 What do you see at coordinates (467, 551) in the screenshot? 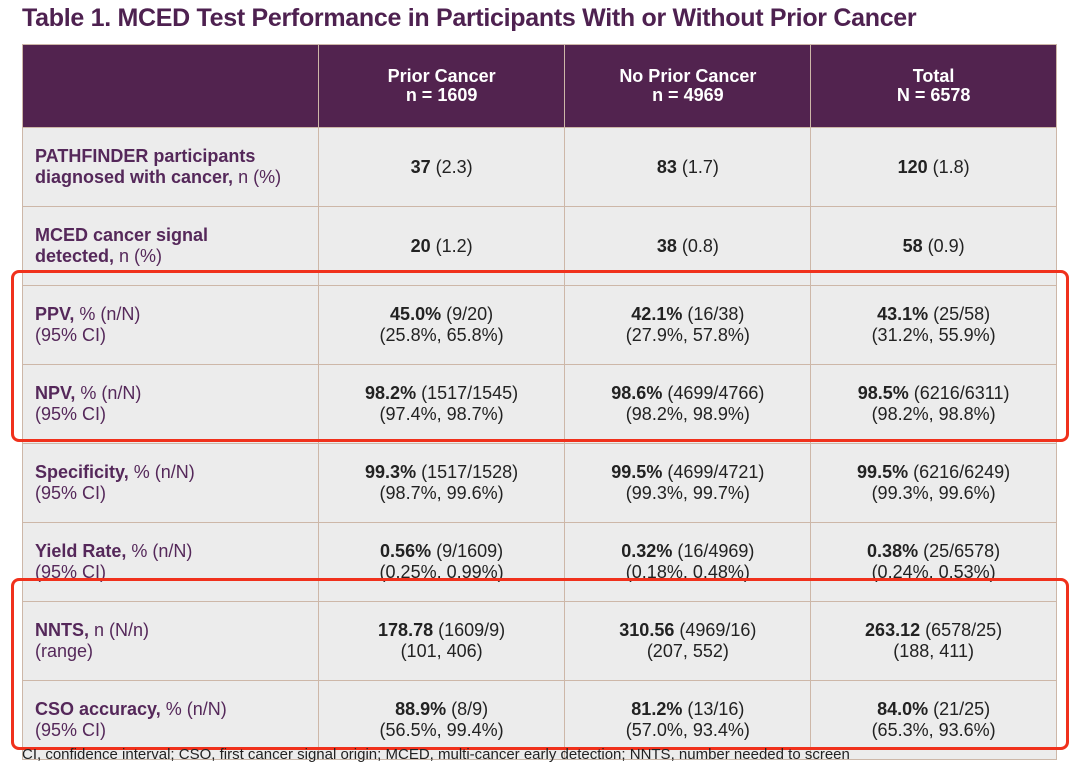
I see `value-count: (9/1609)` at bounding box center [467, 551].